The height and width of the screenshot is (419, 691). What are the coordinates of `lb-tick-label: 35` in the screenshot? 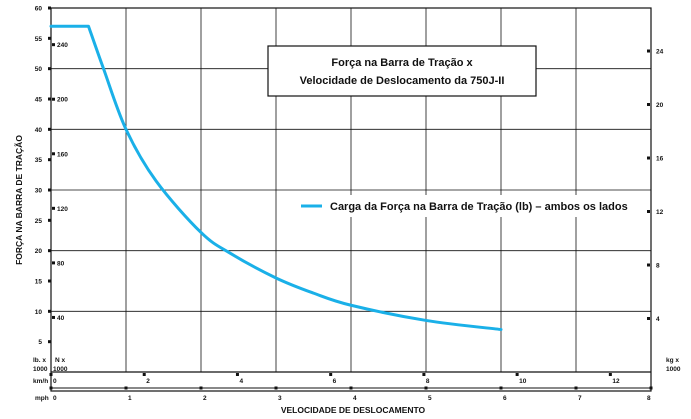 It's located at (39, 160).